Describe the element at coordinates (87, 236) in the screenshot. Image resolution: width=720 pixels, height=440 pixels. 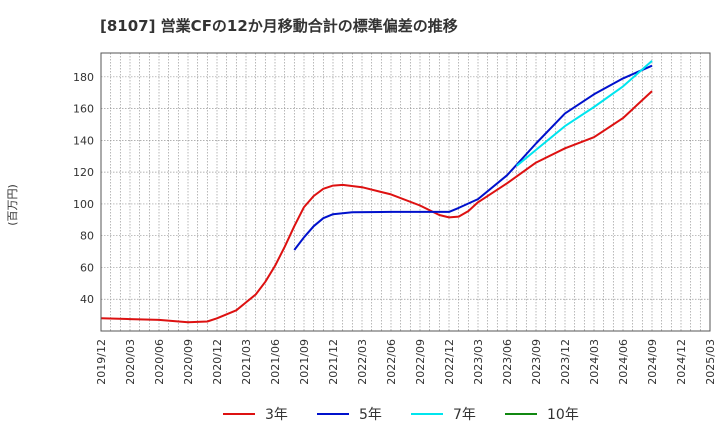
I see `y-tick-label: 80` at that location.